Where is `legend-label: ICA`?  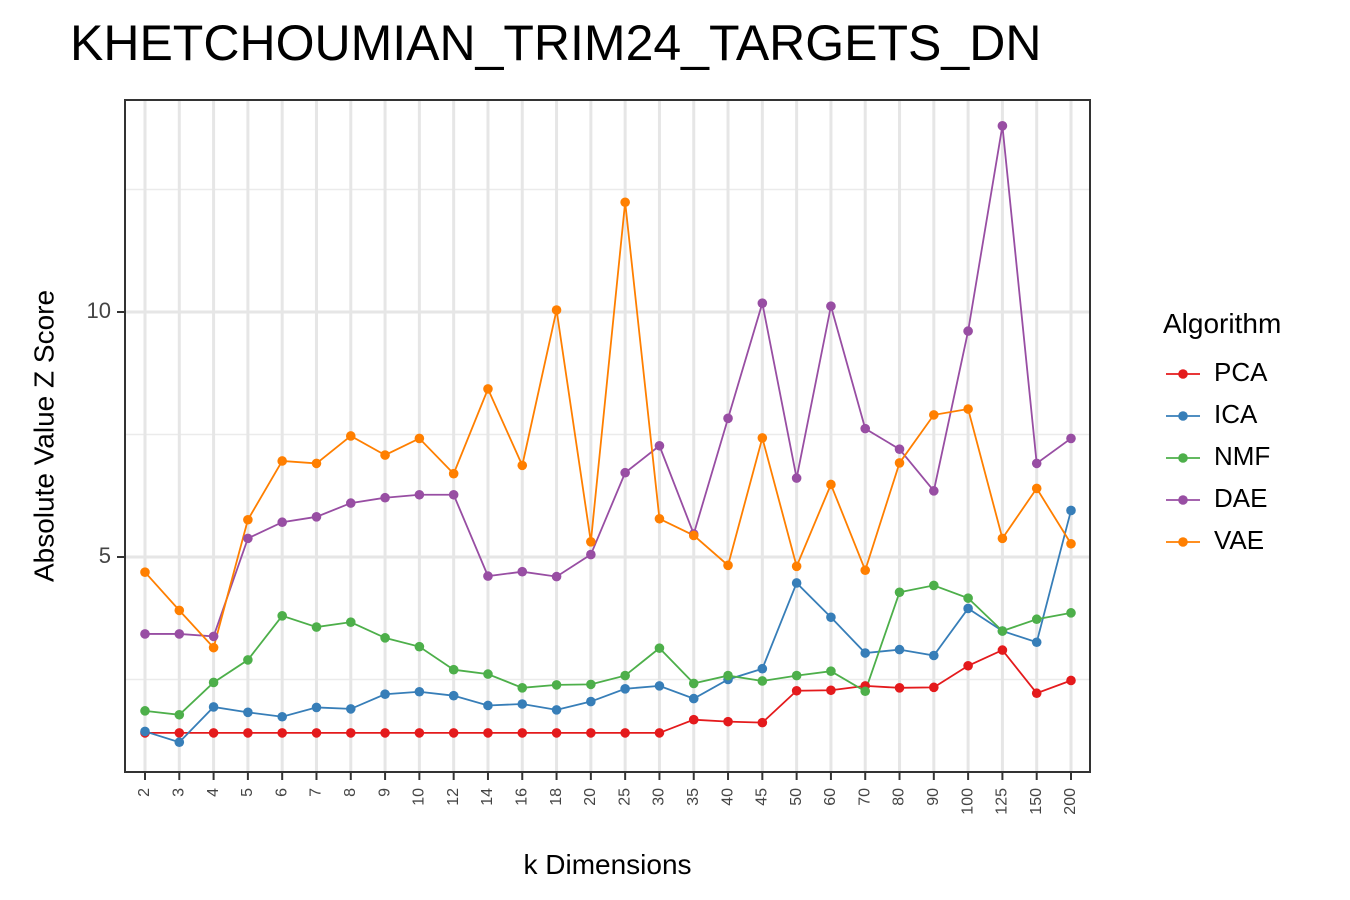 legend-label: ICA is located at coordinates (1236, 414).